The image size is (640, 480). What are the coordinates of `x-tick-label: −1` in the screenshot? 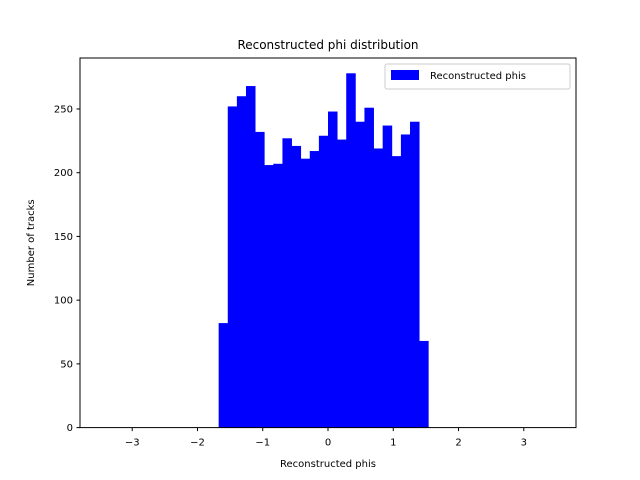 It's located at (262, 443).